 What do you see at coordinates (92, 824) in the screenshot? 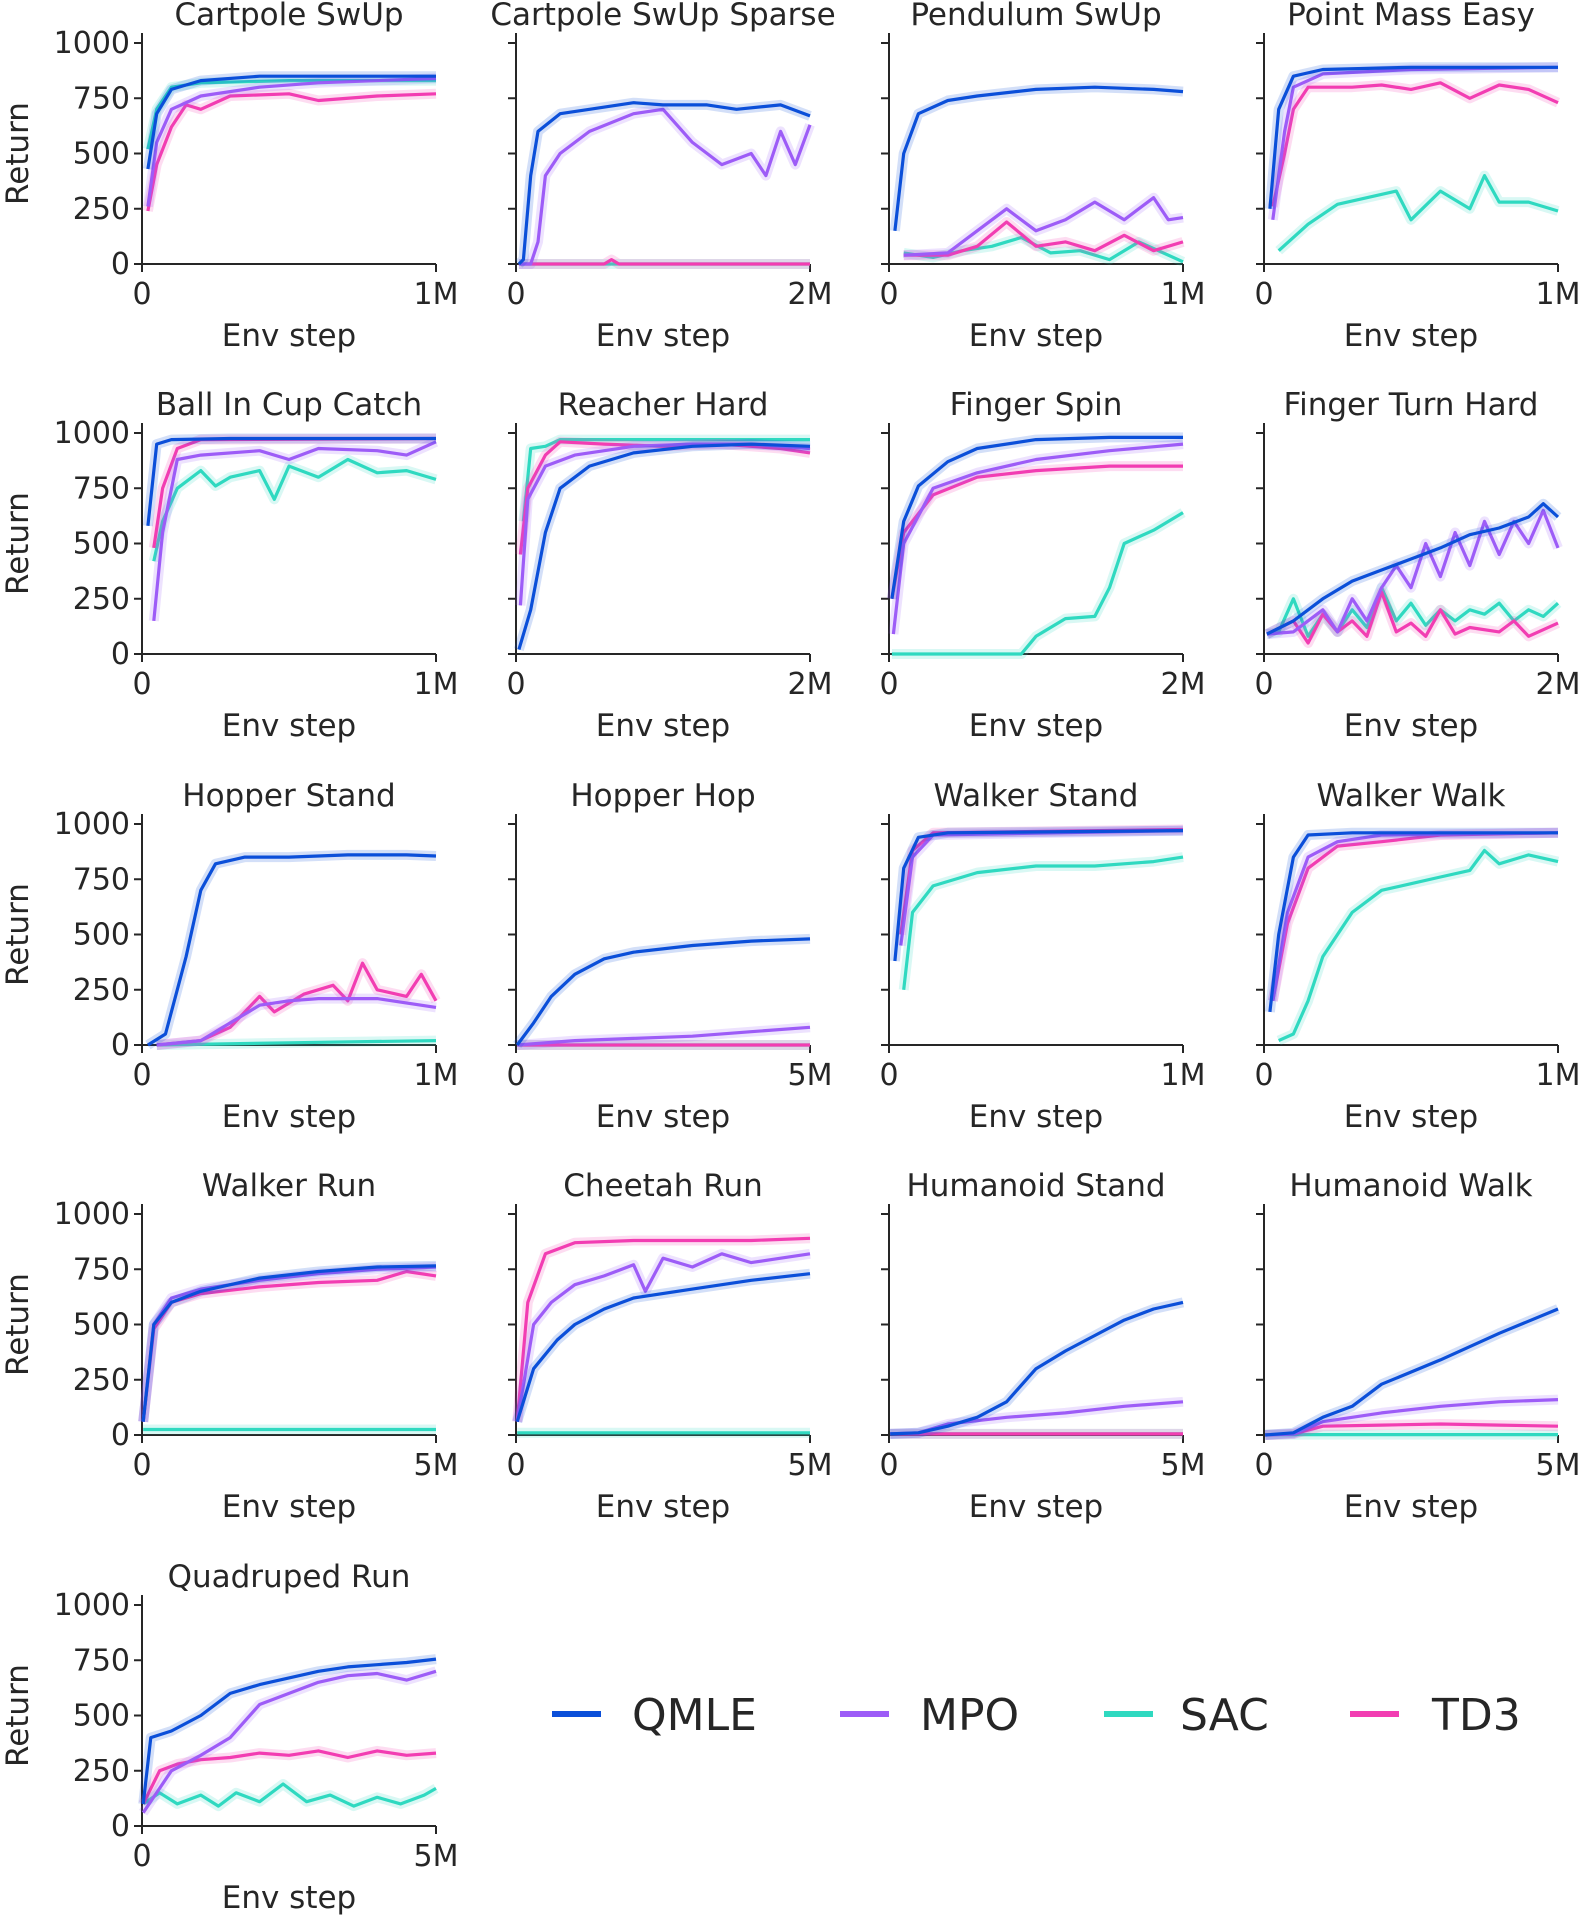
I see `y-tick-label: 1000` at bounding box center [92, 824].